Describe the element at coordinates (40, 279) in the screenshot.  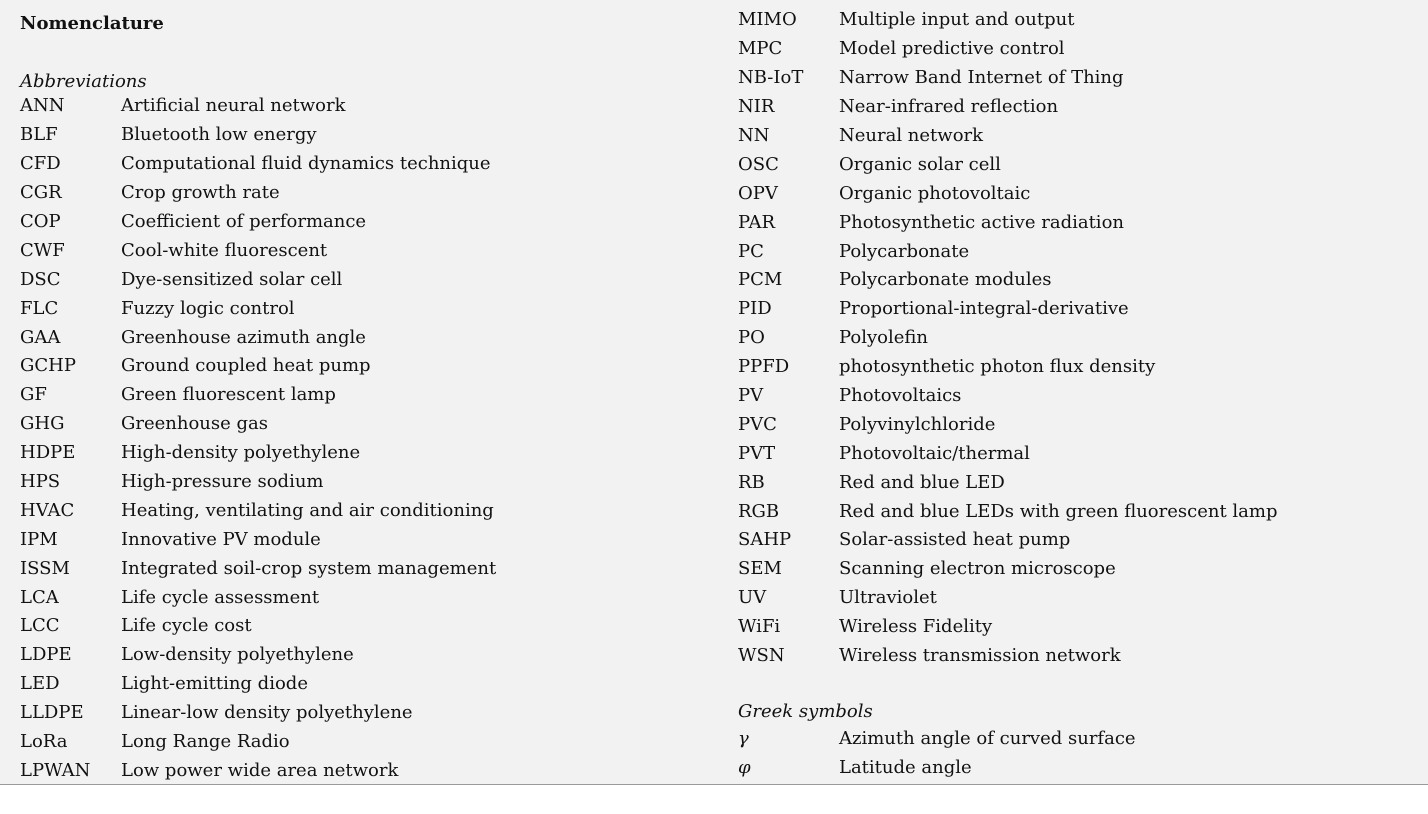
I see `term: DSC` at that location.